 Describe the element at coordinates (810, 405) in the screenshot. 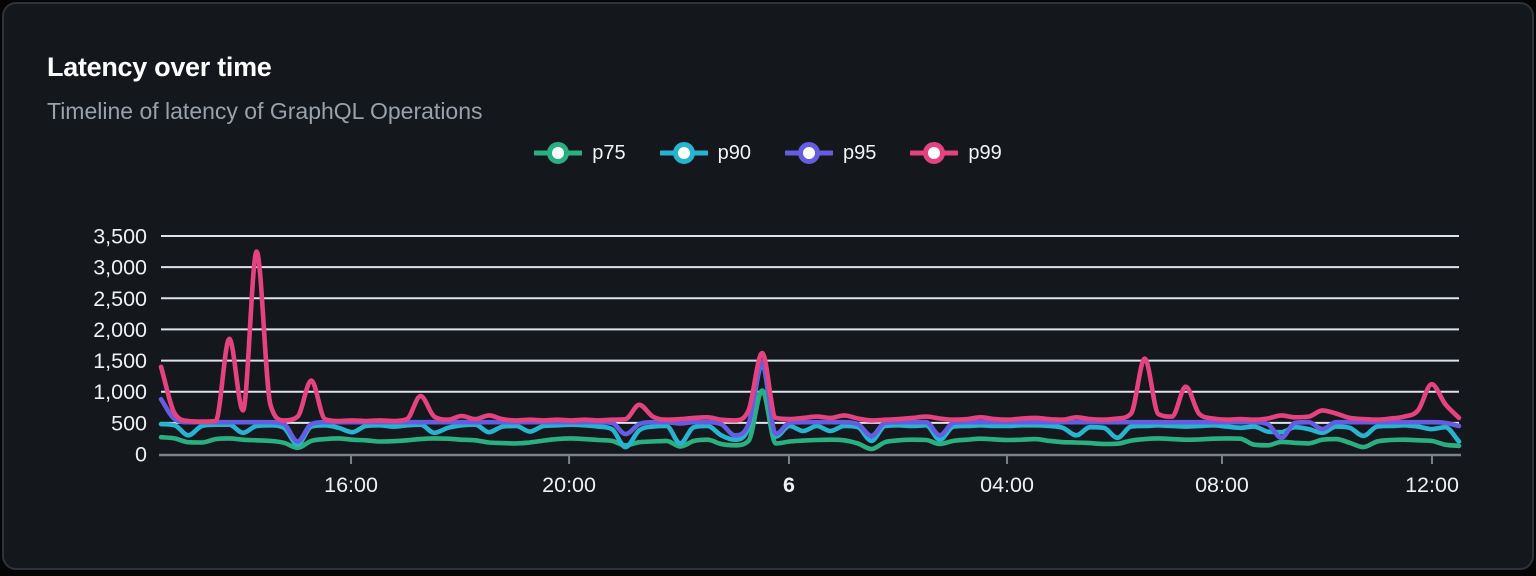

I see `series-line-p90` at that location.